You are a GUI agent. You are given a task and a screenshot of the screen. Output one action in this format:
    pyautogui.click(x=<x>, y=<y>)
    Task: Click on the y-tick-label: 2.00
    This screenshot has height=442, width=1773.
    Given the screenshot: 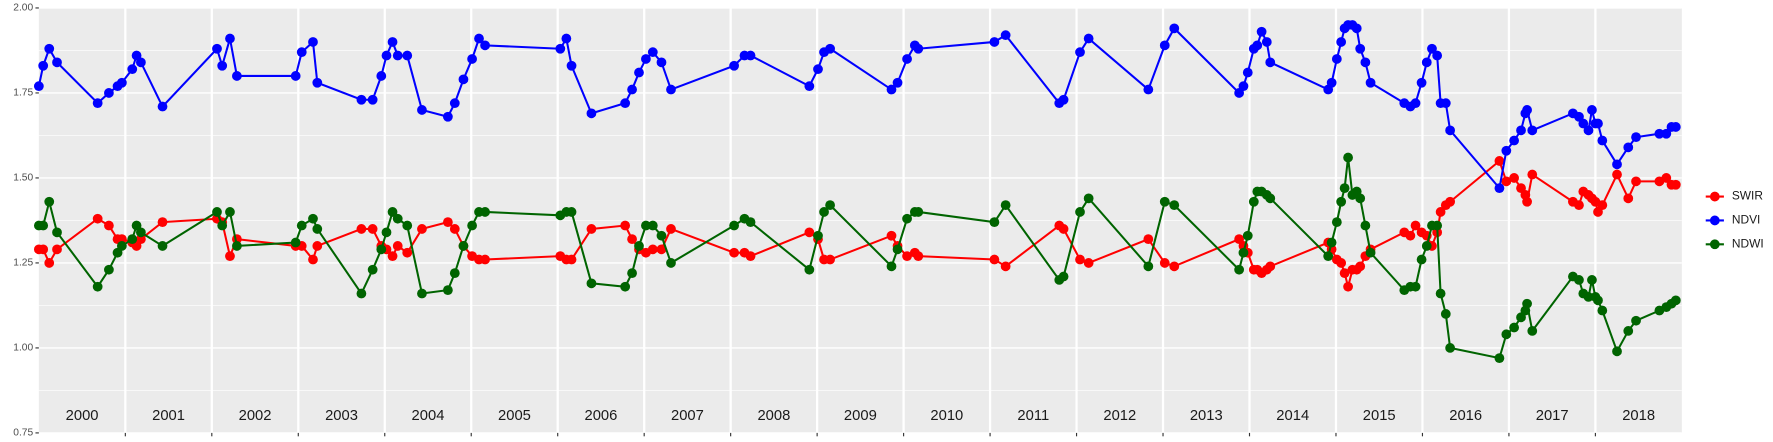 What is the action you would take?
    pyautogui.click(x=23, y=8)
    